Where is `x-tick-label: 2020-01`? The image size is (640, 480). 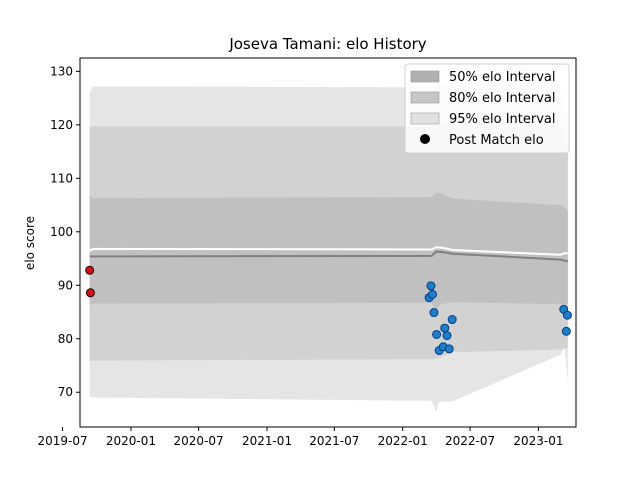 x-tick-label: 2020-01 is located at coordinates (131, 441).